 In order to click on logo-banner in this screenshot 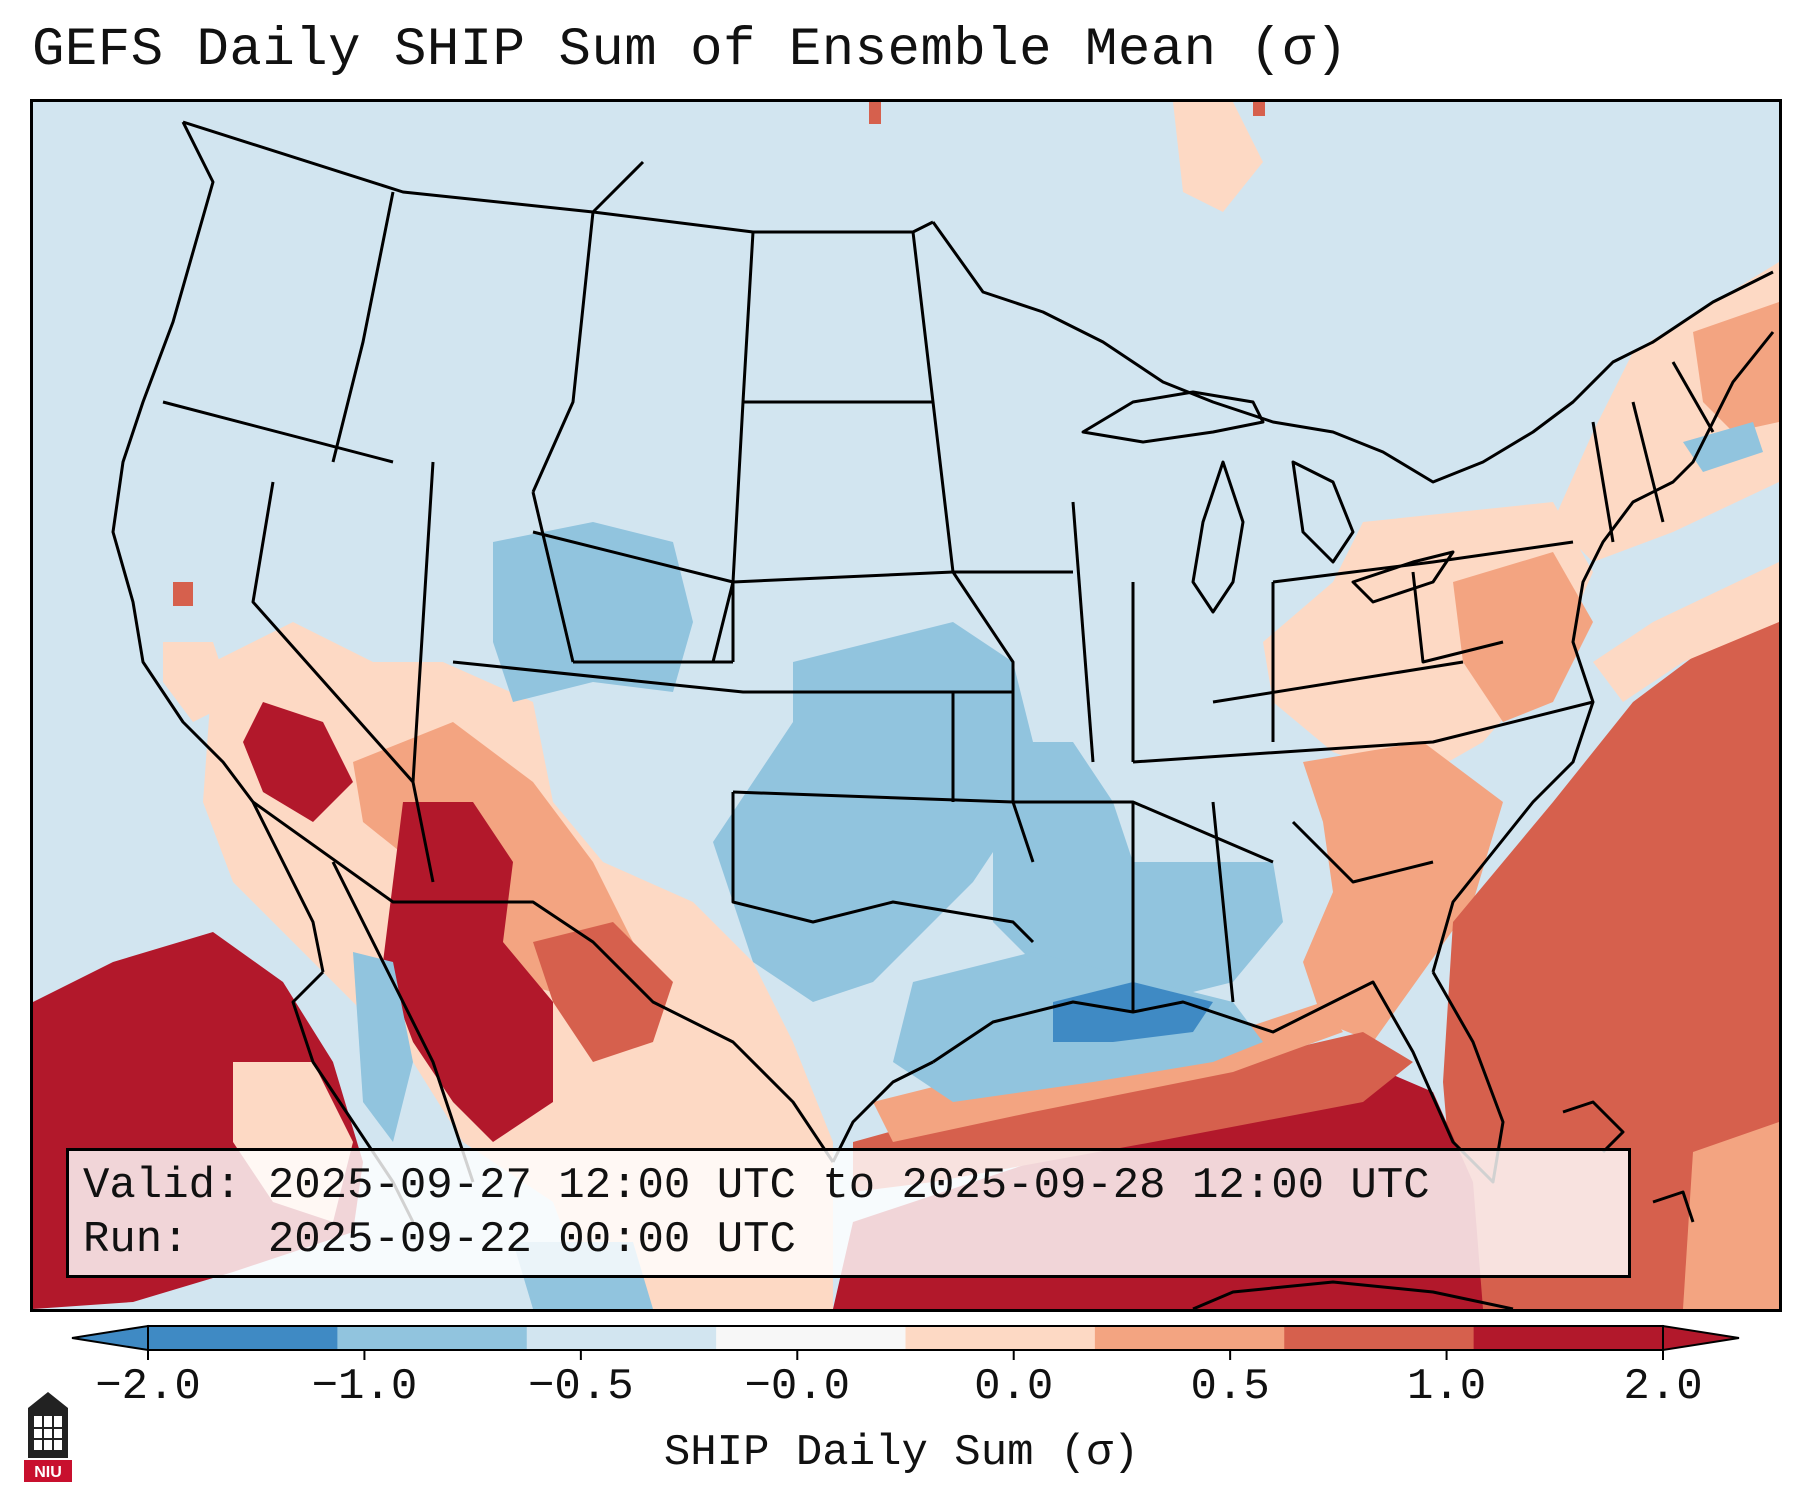, I will do `click(48, 1471)`.